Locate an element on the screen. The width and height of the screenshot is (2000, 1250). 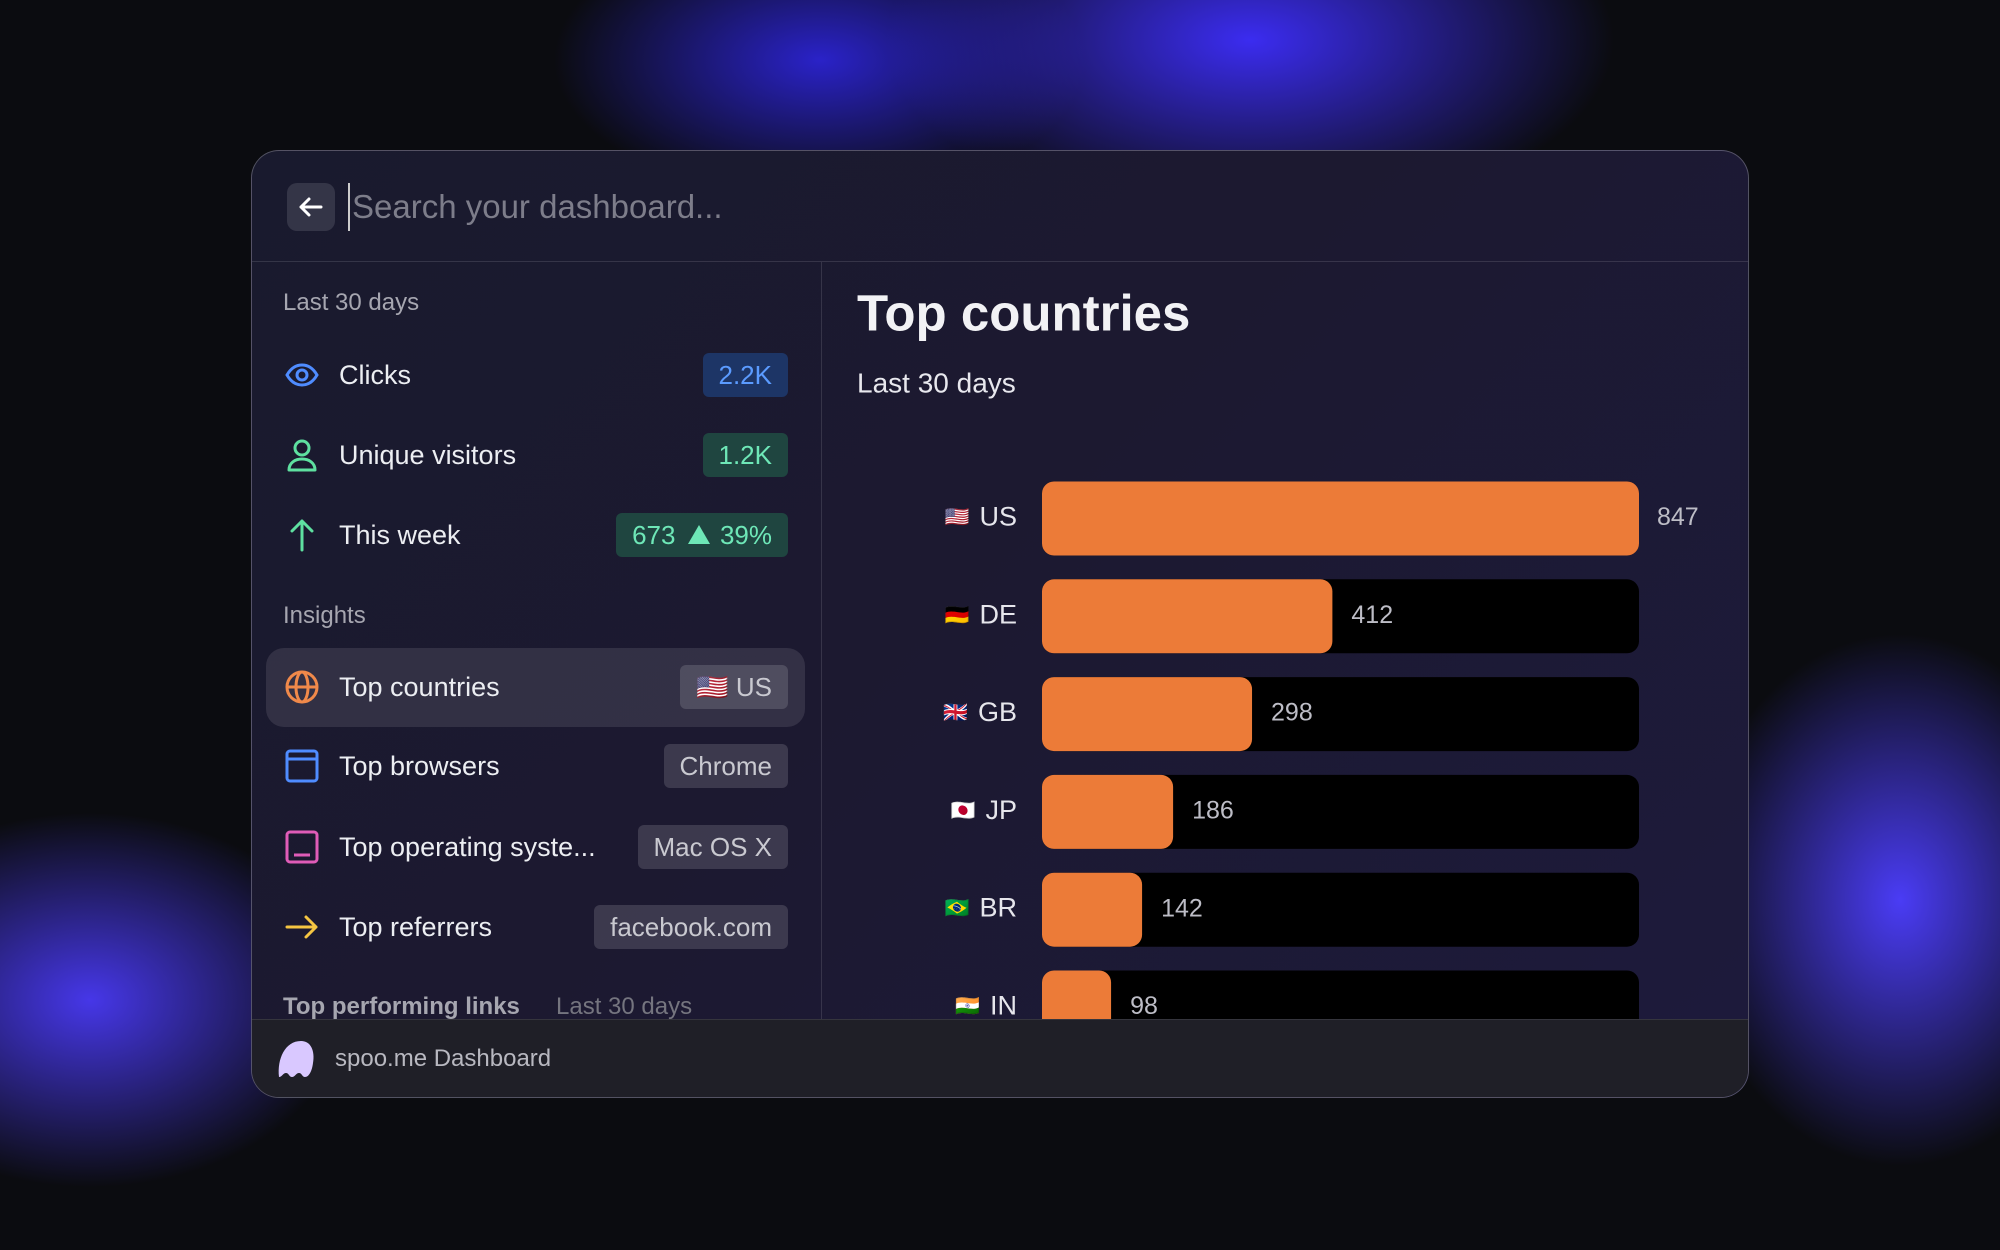
item-badge: 2.2K is located at coordinates (745, 375).